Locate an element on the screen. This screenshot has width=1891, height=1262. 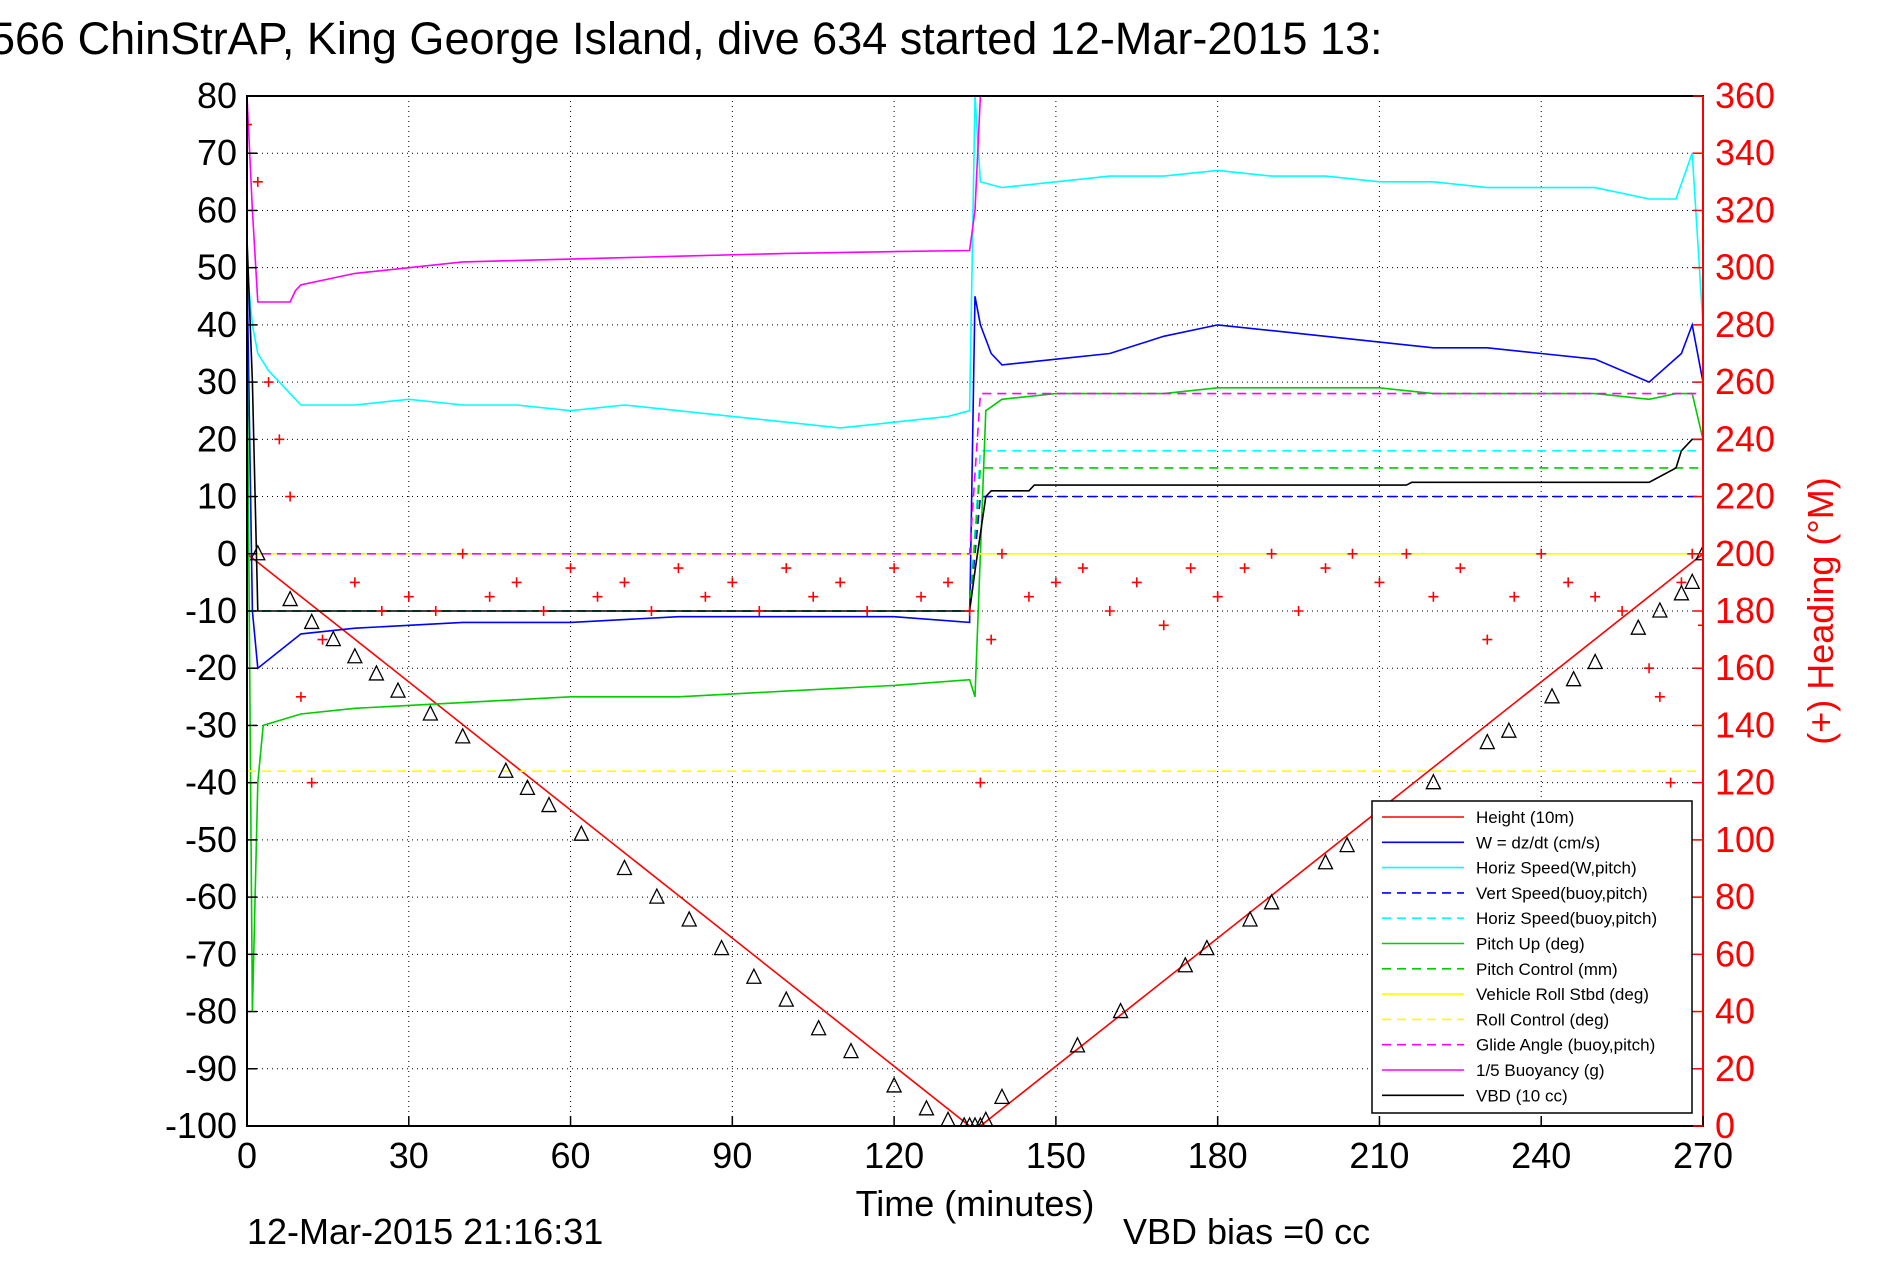
y-tick-label: 50 is located at coordinates (217, 267).